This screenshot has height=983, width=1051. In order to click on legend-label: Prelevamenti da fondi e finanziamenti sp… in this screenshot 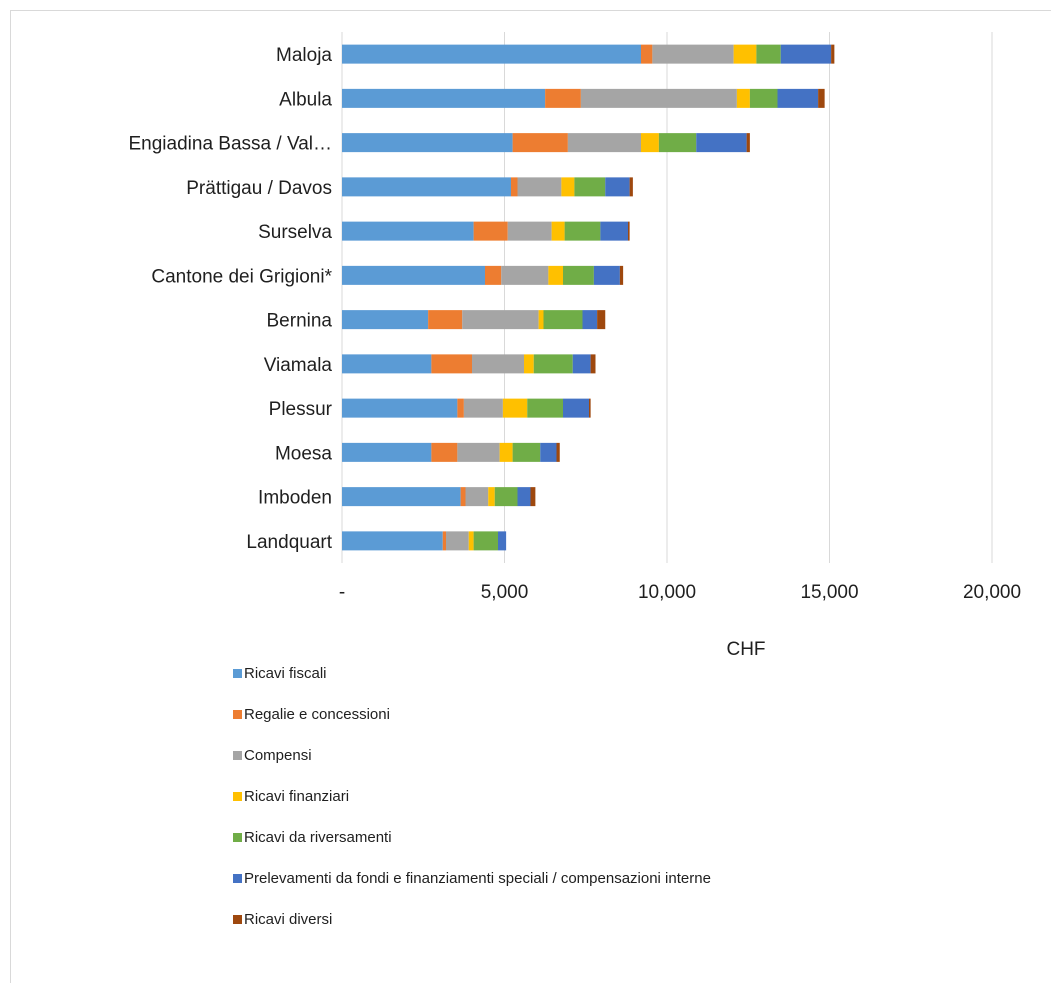, I will do `click(477, 878)`.